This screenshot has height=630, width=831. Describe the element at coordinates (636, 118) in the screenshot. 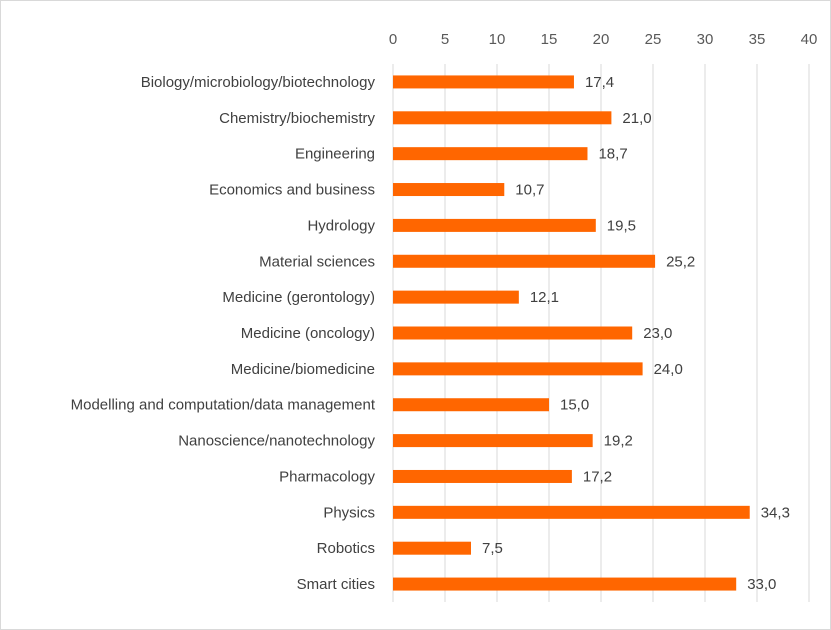

I see `data-label: 21,0` at that location.